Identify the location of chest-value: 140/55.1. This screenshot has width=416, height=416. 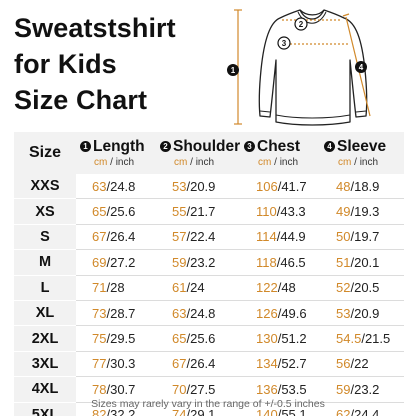
(280, 409).